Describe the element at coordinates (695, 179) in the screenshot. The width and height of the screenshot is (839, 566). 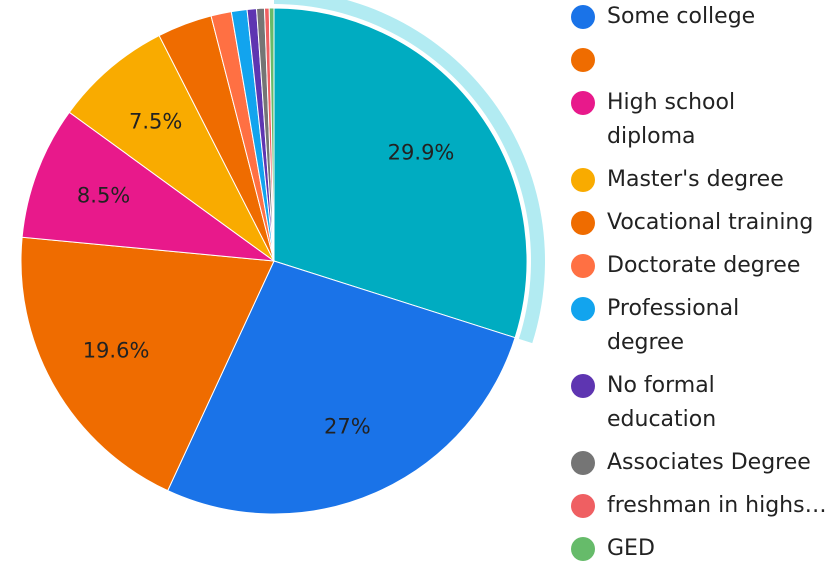
I see `legend-label: Master's degree` at that location.